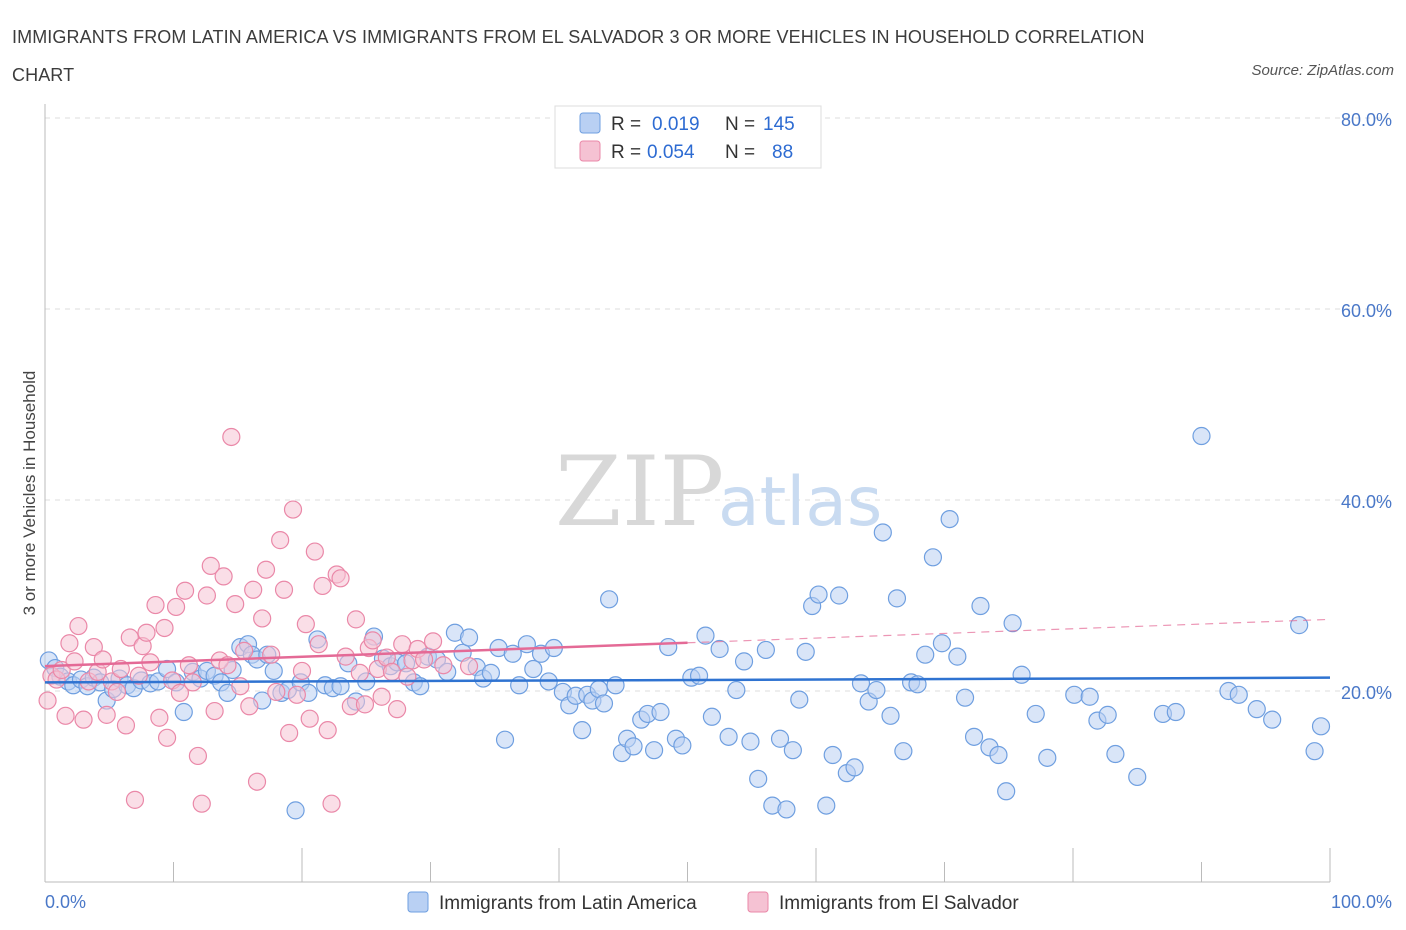 Image resolution: width=1406 pixels, height=930 pixels. Describe the element at coordinates (65, 902) in the screenshot. I see `x-tick-label: 0.0%` at that location.